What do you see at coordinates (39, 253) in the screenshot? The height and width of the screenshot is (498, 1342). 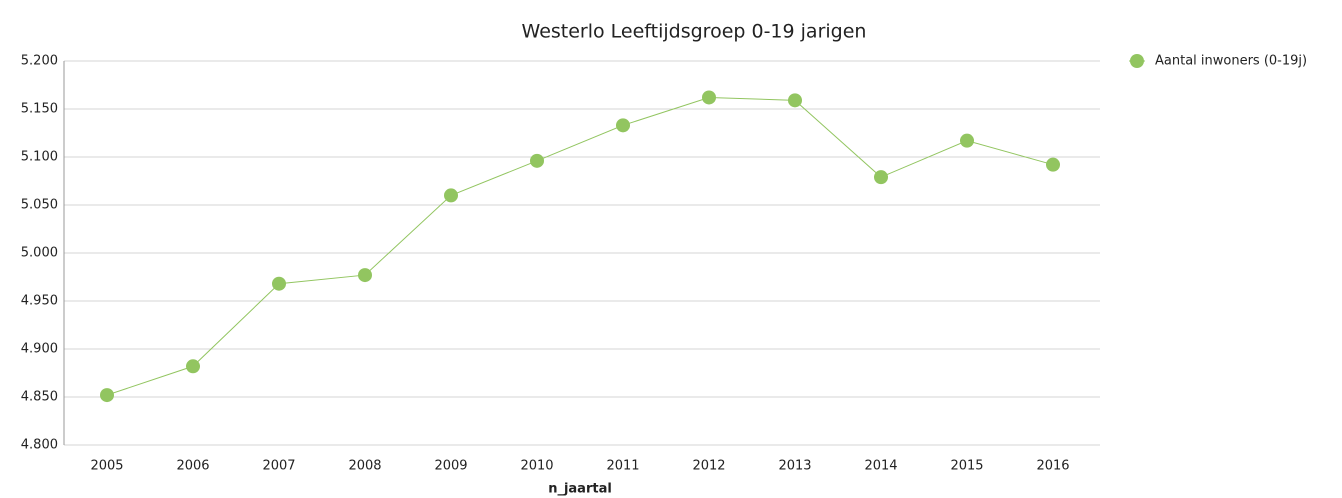 I see `y-tick-label: 5.000` at bounding box center [39, 253].